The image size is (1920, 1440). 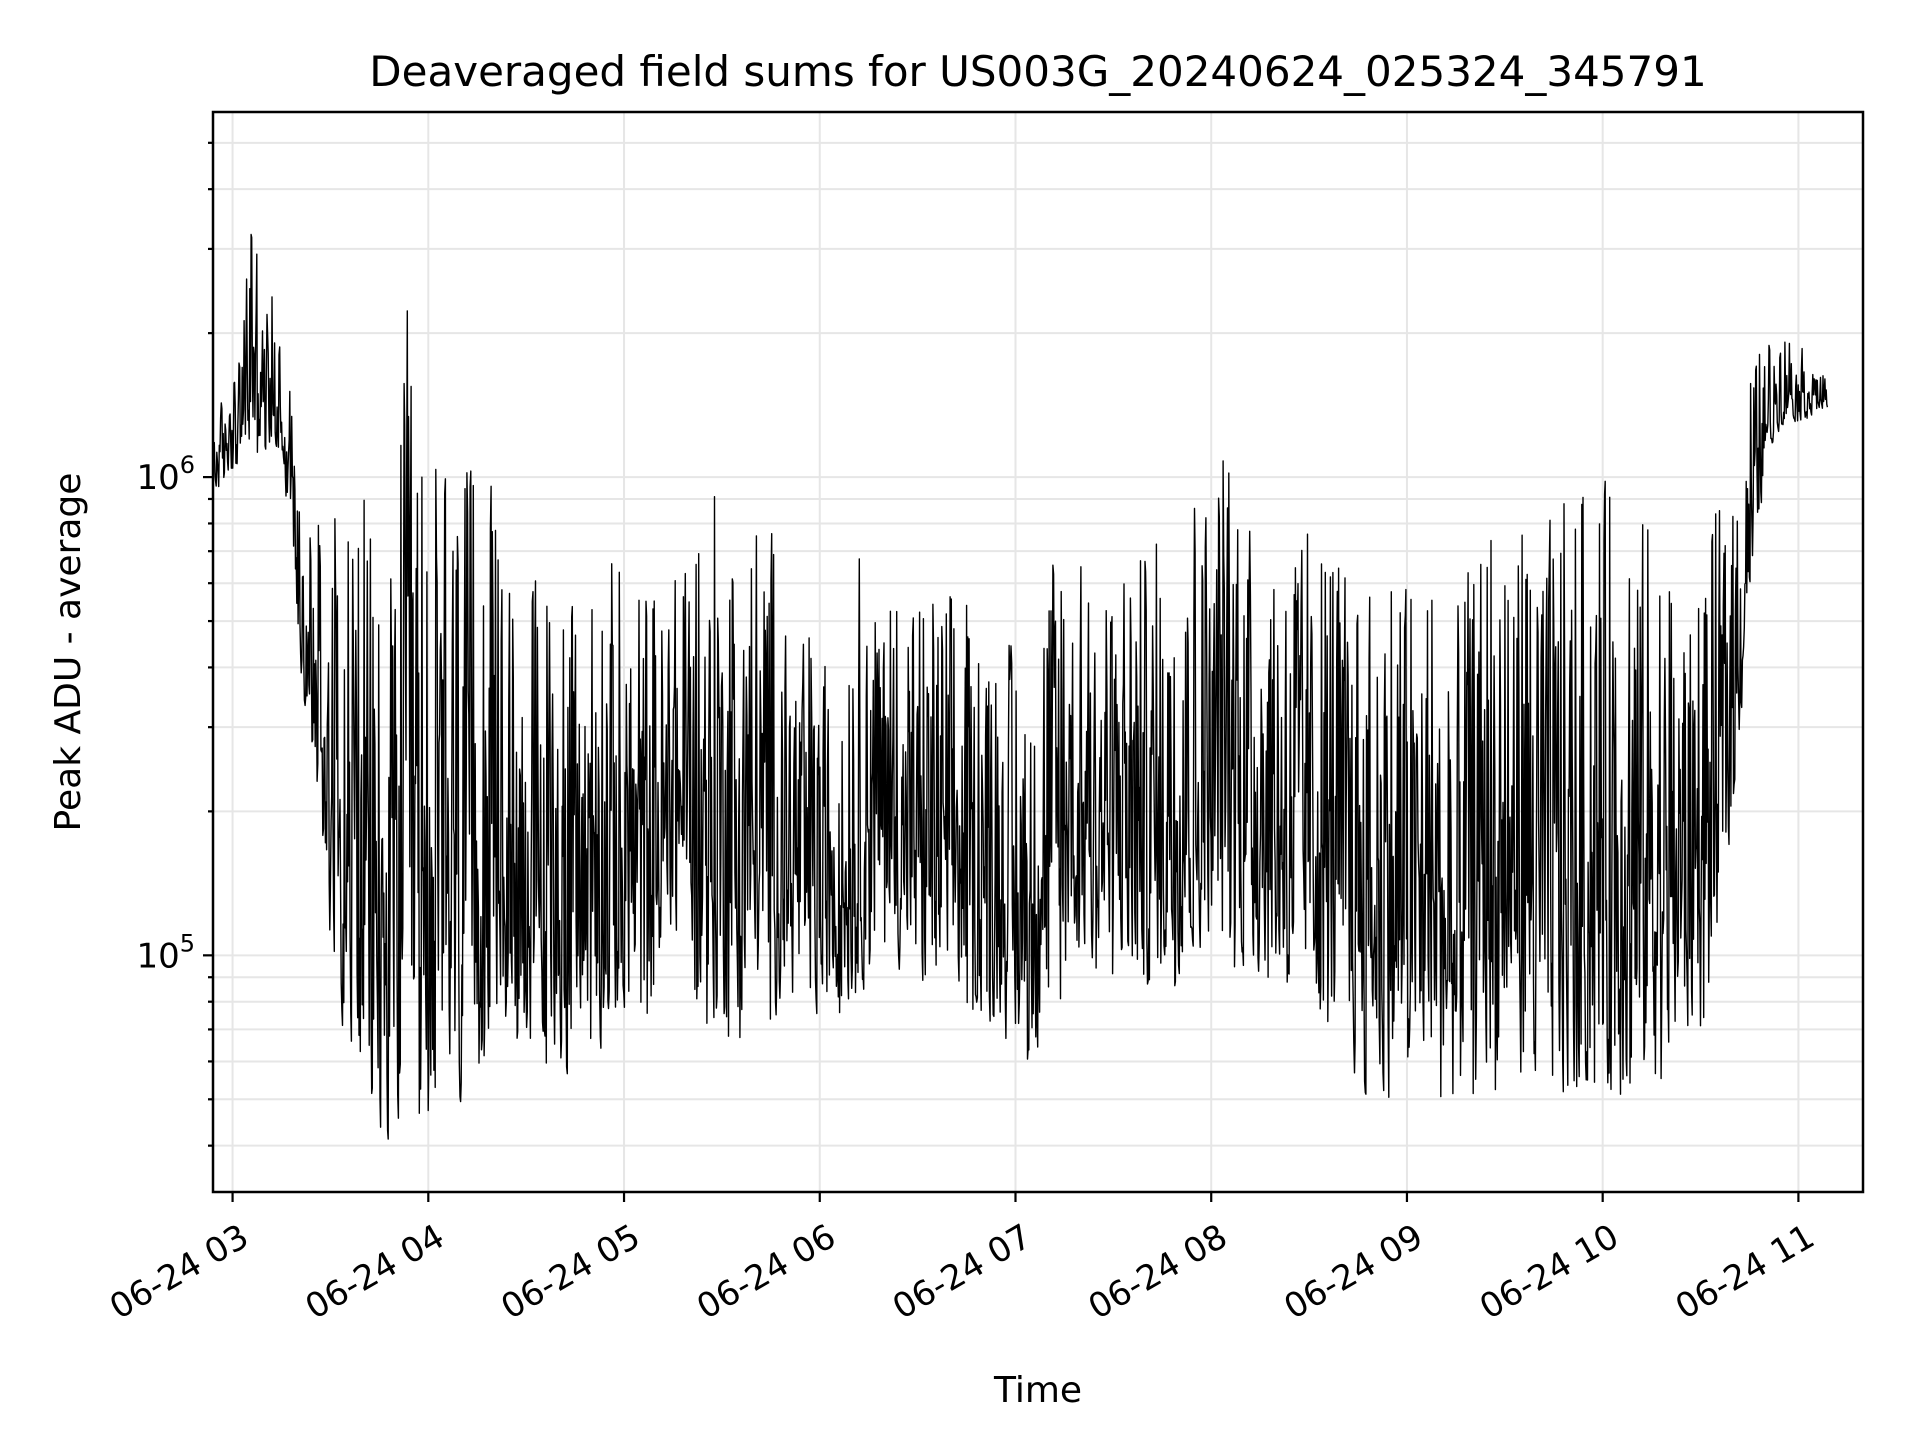 I want to click on y-tick-label: 10⁶, so click(x=165, y=474).